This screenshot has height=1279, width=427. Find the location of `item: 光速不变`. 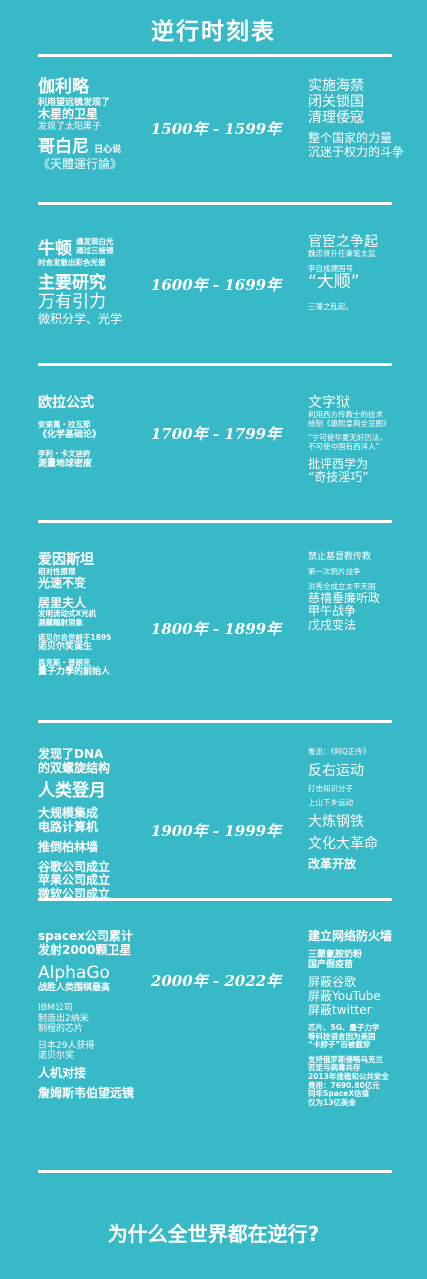

item: 光速不变 is located at coordinates (62, 582).